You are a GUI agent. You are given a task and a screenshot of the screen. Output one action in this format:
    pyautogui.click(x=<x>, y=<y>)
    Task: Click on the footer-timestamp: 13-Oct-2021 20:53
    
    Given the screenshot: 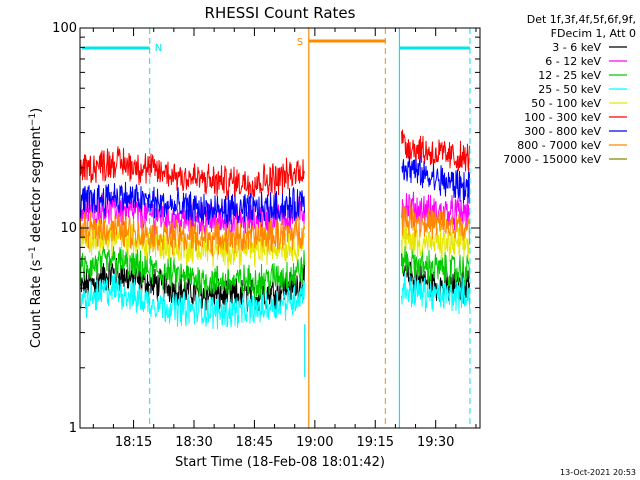 What is the action you would take?
    pyautogui.click(x=598, y=472)
    